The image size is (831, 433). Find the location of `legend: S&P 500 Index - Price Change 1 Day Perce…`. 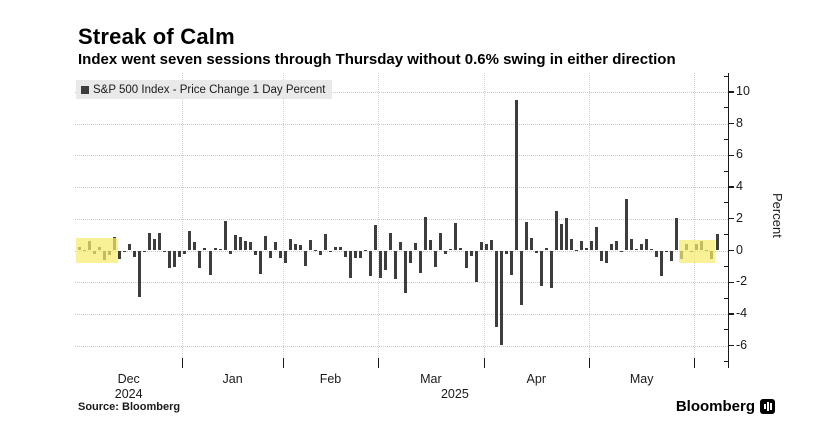

legend: S&P 500 Index - Price Change 1 Day Perce… is located at coordinates (204, 89).